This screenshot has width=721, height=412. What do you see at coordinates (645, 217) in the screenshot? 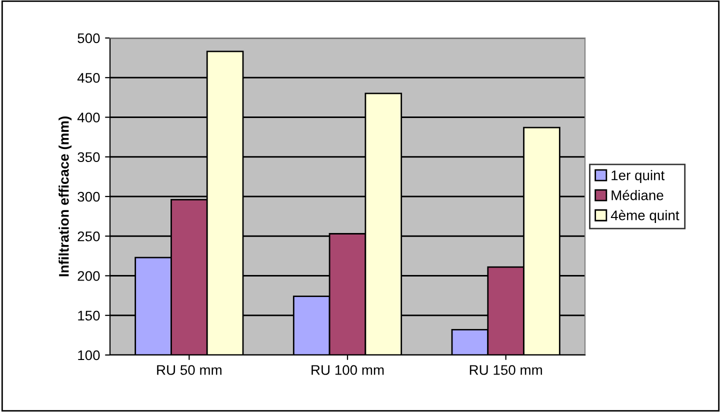
I see `legend-label: 4ème quint` at bounding box center [645, 217].